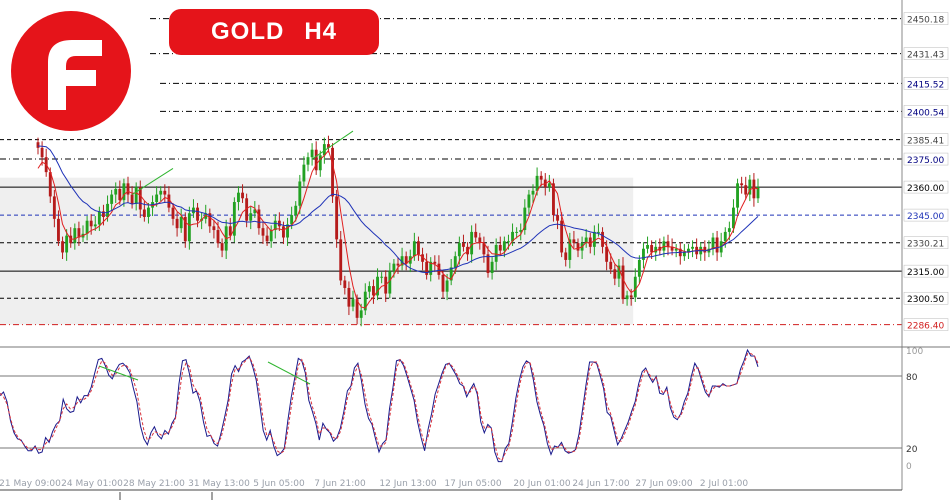 The width and height of the screenshot is (950, 504). I want to click on symbol-label: GOLD, so click(247, 31).